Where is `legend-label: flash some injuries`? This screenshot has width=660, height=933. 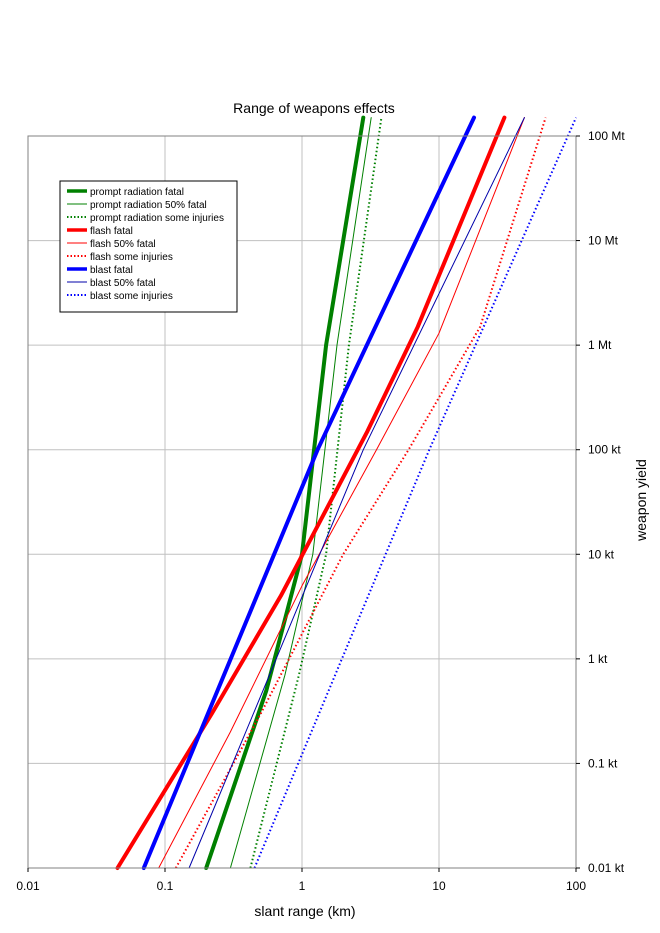
legend-label: flash some injuries is located at coordinates (131, 257).